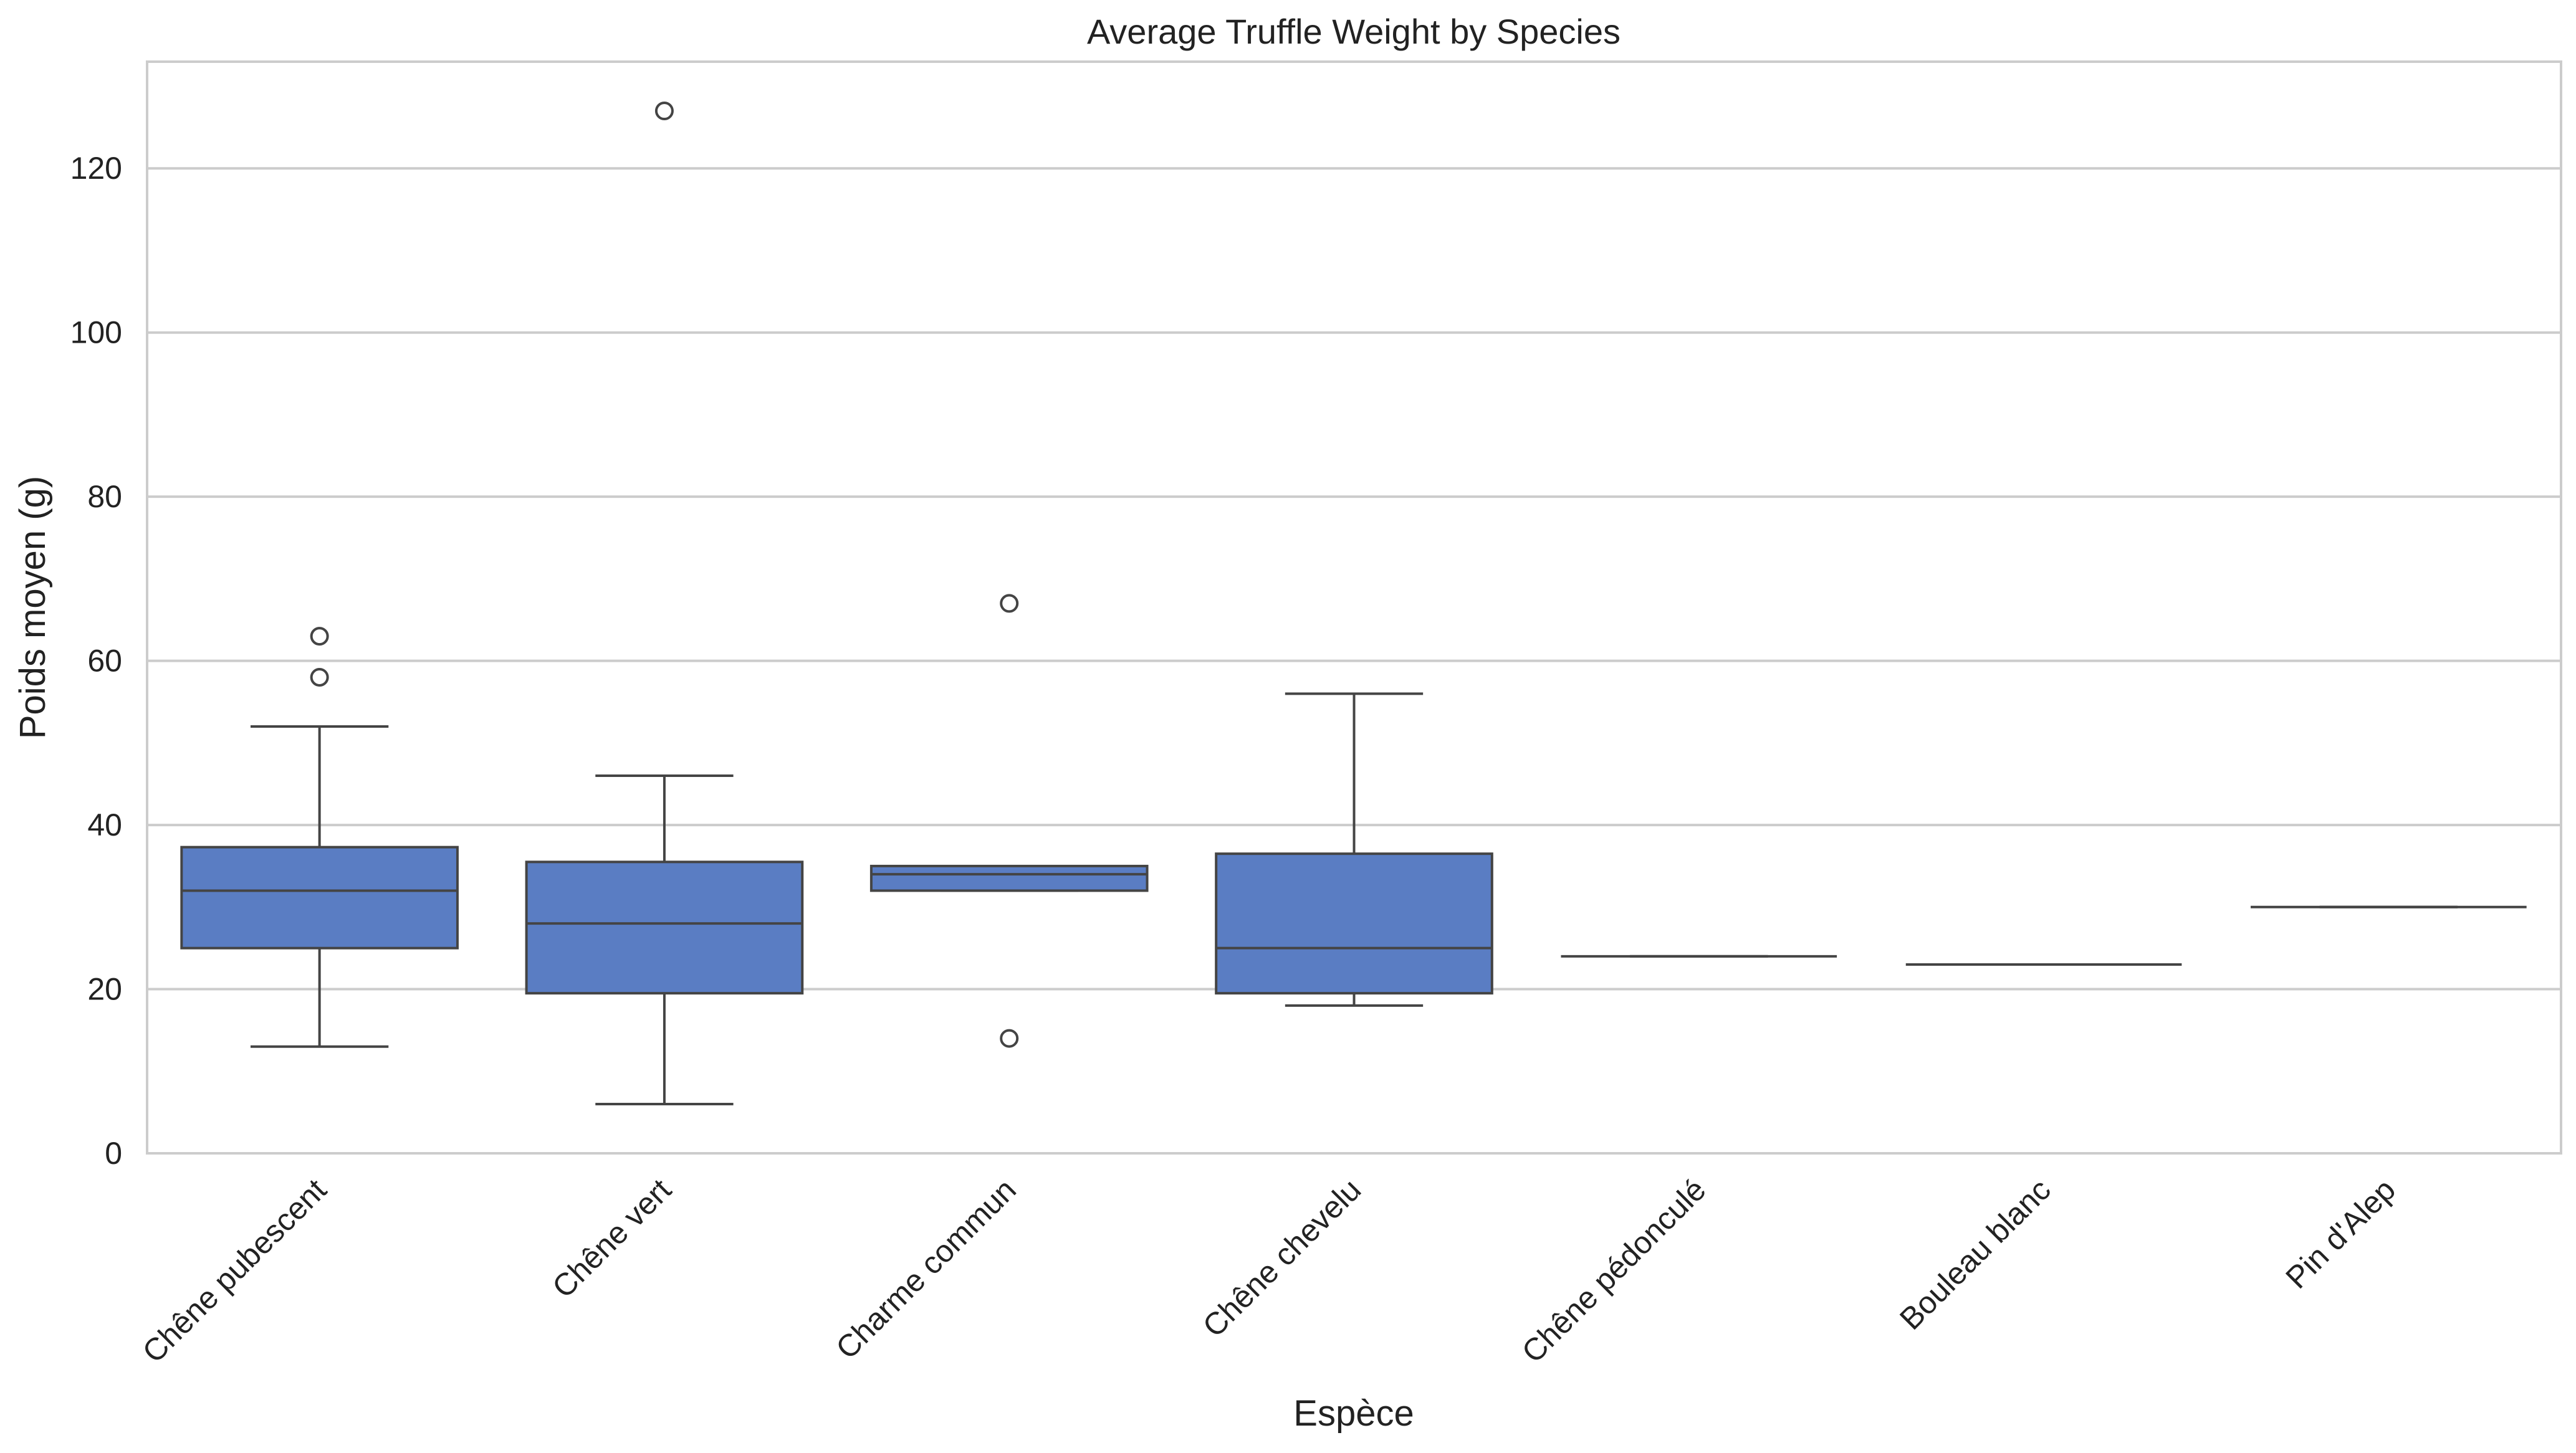 The height and width of the screenshot is (1453, 2576). Describe the element at coordinates (104, 661) in the screenshot. I see `y-tick-label: 60` at that location.